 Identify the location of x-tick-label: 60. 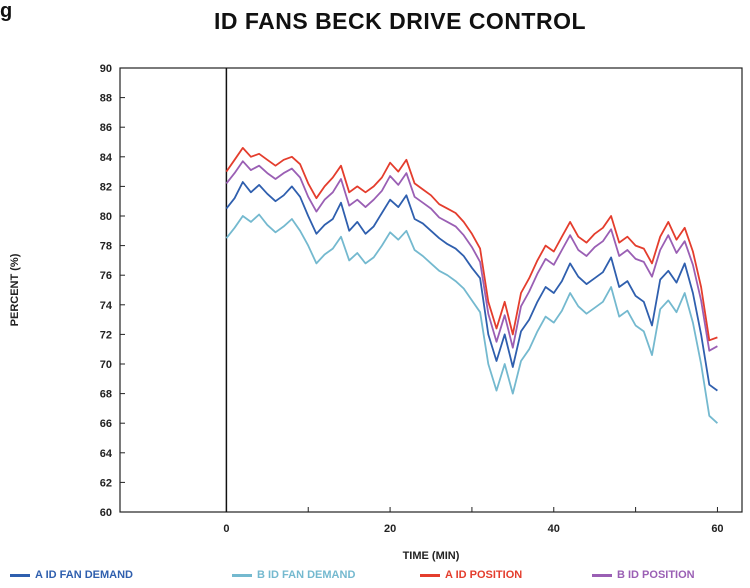
(717, 529).